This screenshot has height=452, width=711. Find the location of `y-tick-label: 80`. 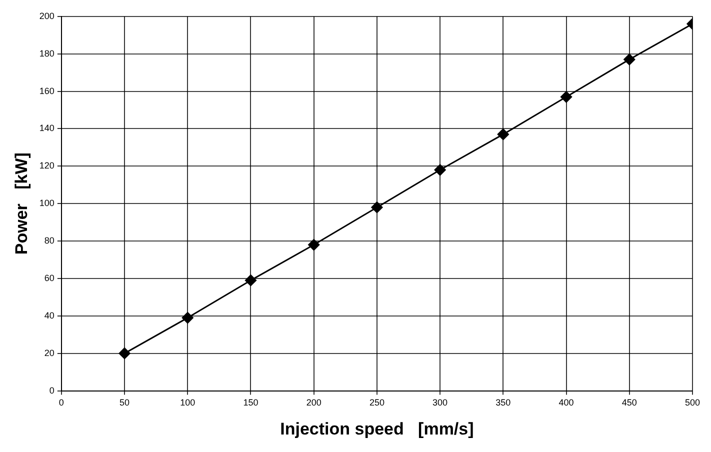

y-tick-label: 80 is located at coordinates (49, 241).